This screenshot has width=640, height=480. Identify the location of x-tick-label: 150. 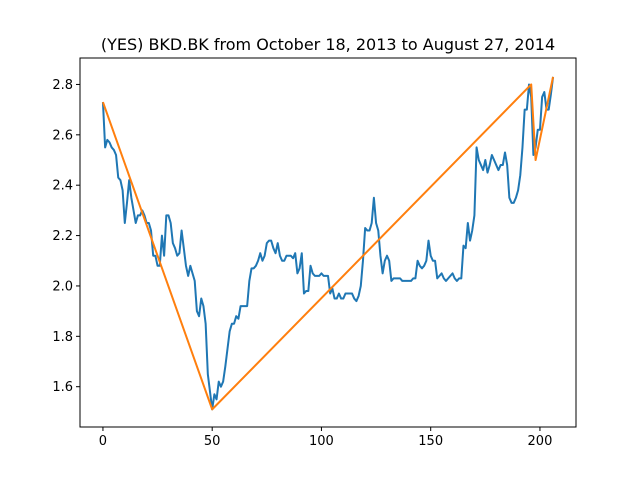
(430, 441).